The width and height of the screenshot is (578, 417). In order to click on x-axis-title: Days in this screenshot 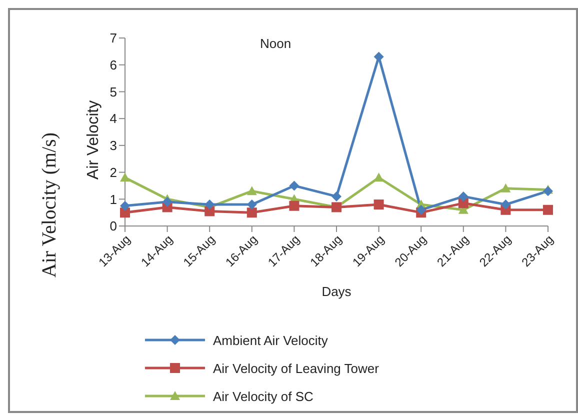, I will do `click(337, 291)`.